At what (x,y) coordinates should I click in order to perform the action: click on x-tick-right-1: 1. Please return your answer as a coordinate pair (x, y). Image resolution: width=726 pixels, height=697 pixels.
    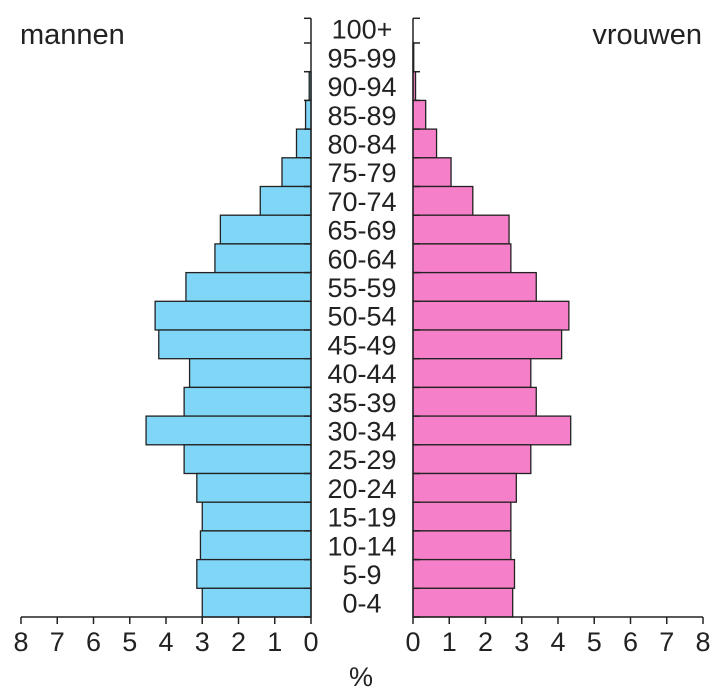
    Looking at the image, I should click on (449, 642).